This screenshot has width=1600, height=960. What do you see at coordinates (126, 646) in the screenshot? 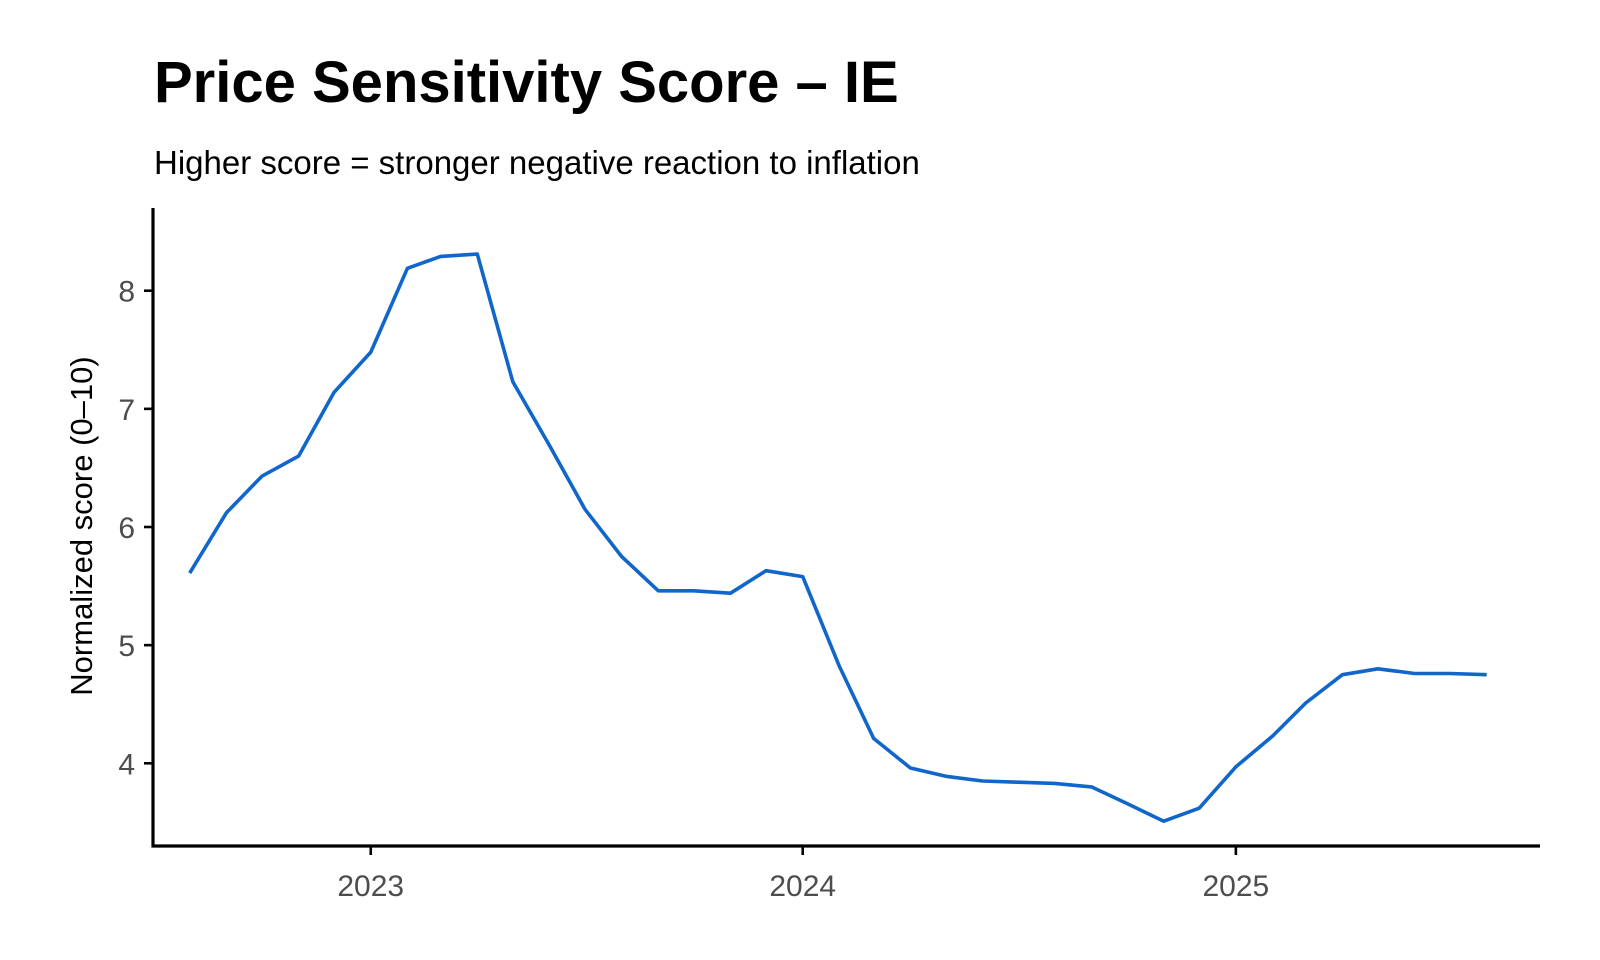
I see `y-tick-label: 5` at bounding box center [126, 646].